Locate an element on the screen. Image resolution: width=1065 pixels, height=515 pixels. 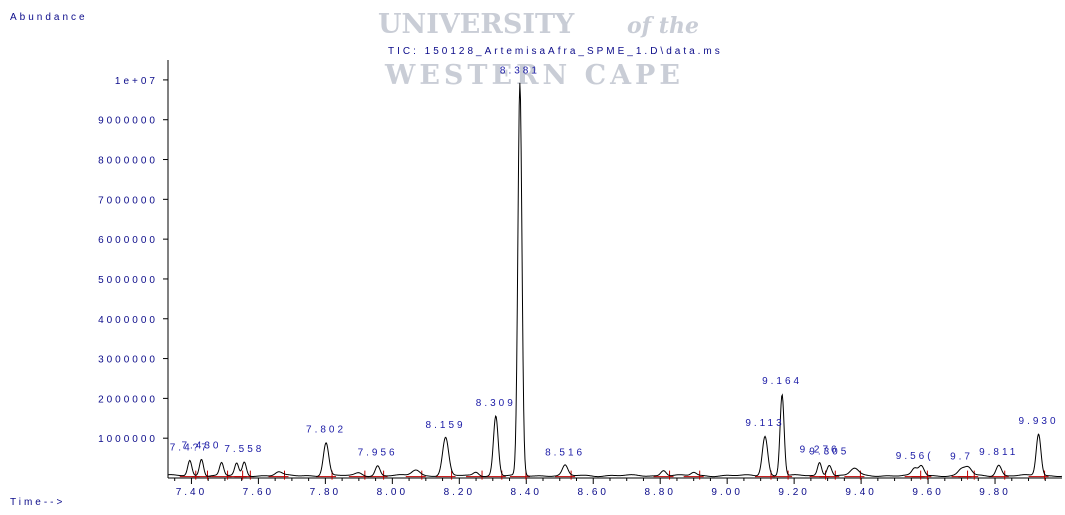
x-tick-label: 8.60 is located at coordinates (593, 492).